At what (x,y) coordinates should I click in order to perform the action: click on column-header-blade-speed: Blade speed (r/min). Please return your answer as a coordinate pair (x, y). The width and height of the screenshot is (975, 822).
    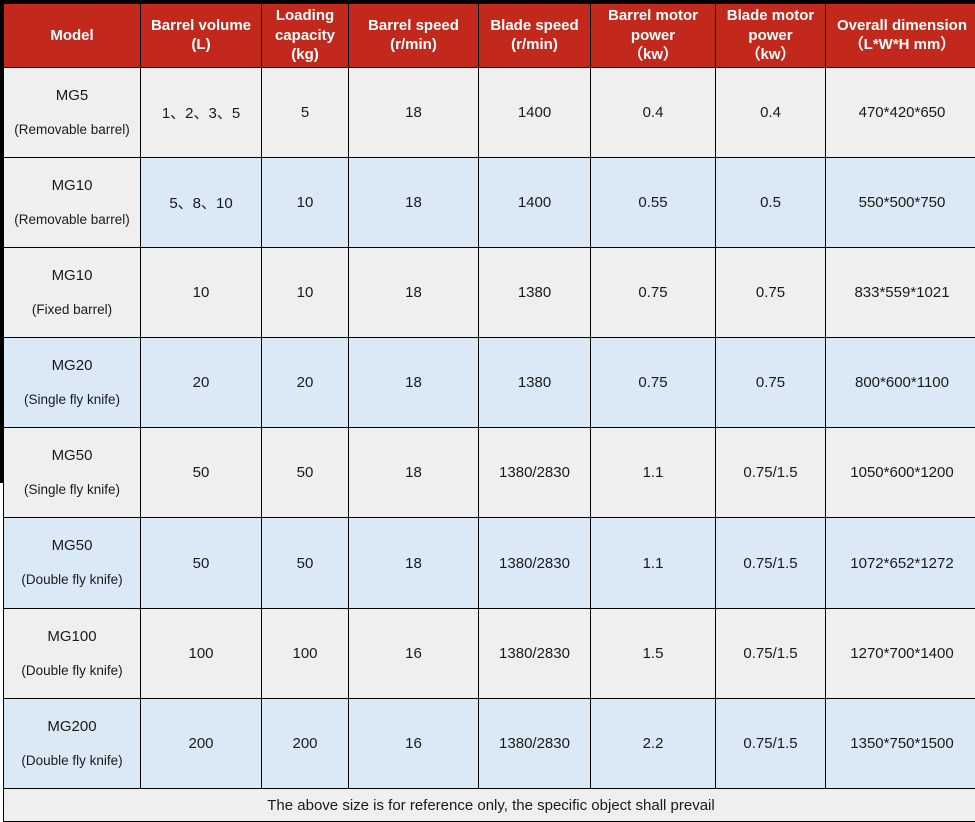
    Looking at the image, I should click on (535, 36).